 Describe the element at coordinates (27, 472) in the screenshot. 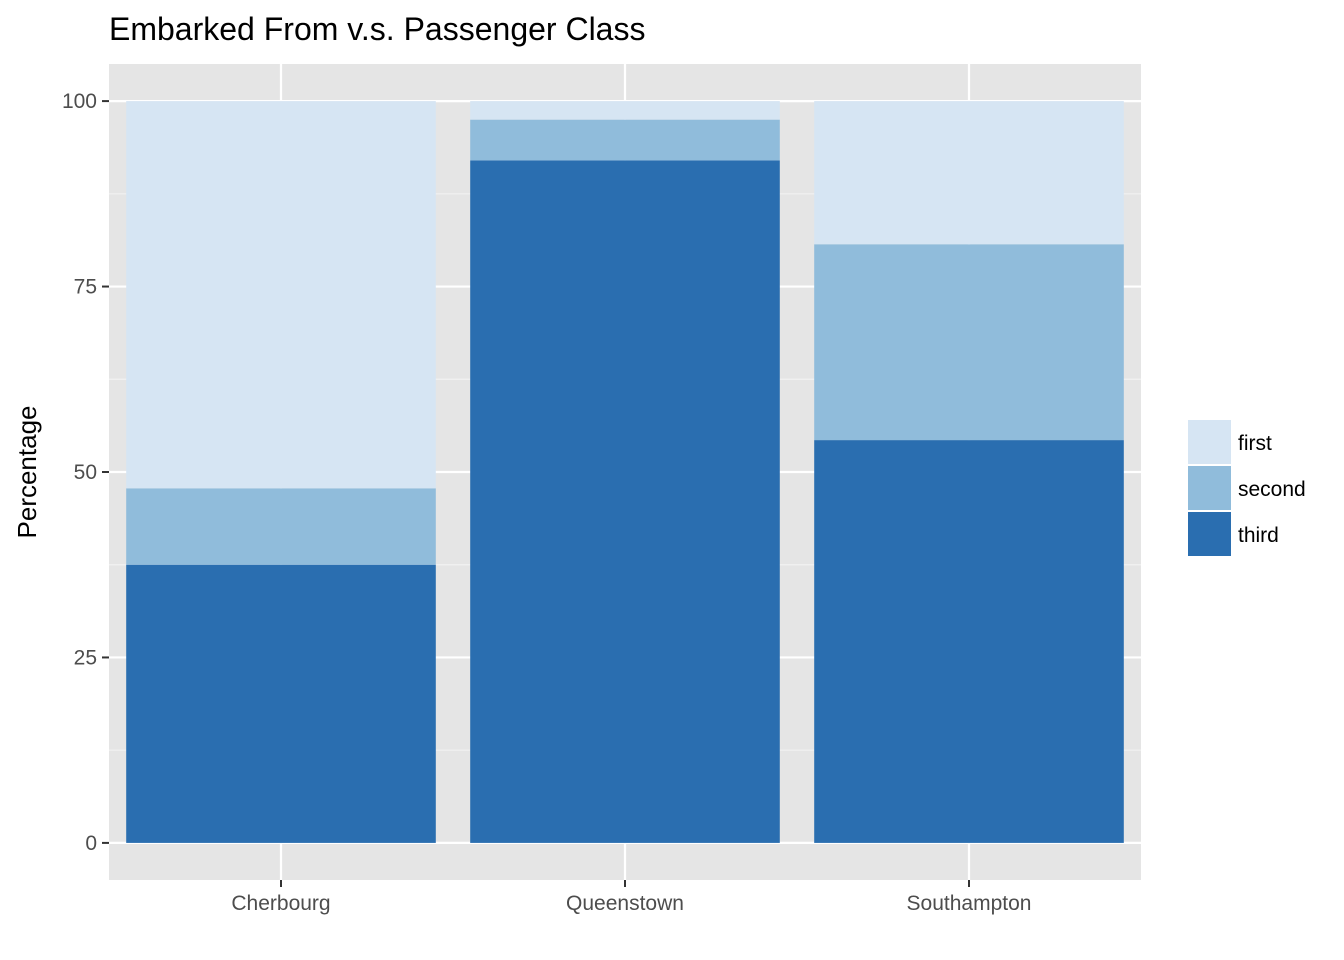

I see `y-axis-title: Percentage` at that location.